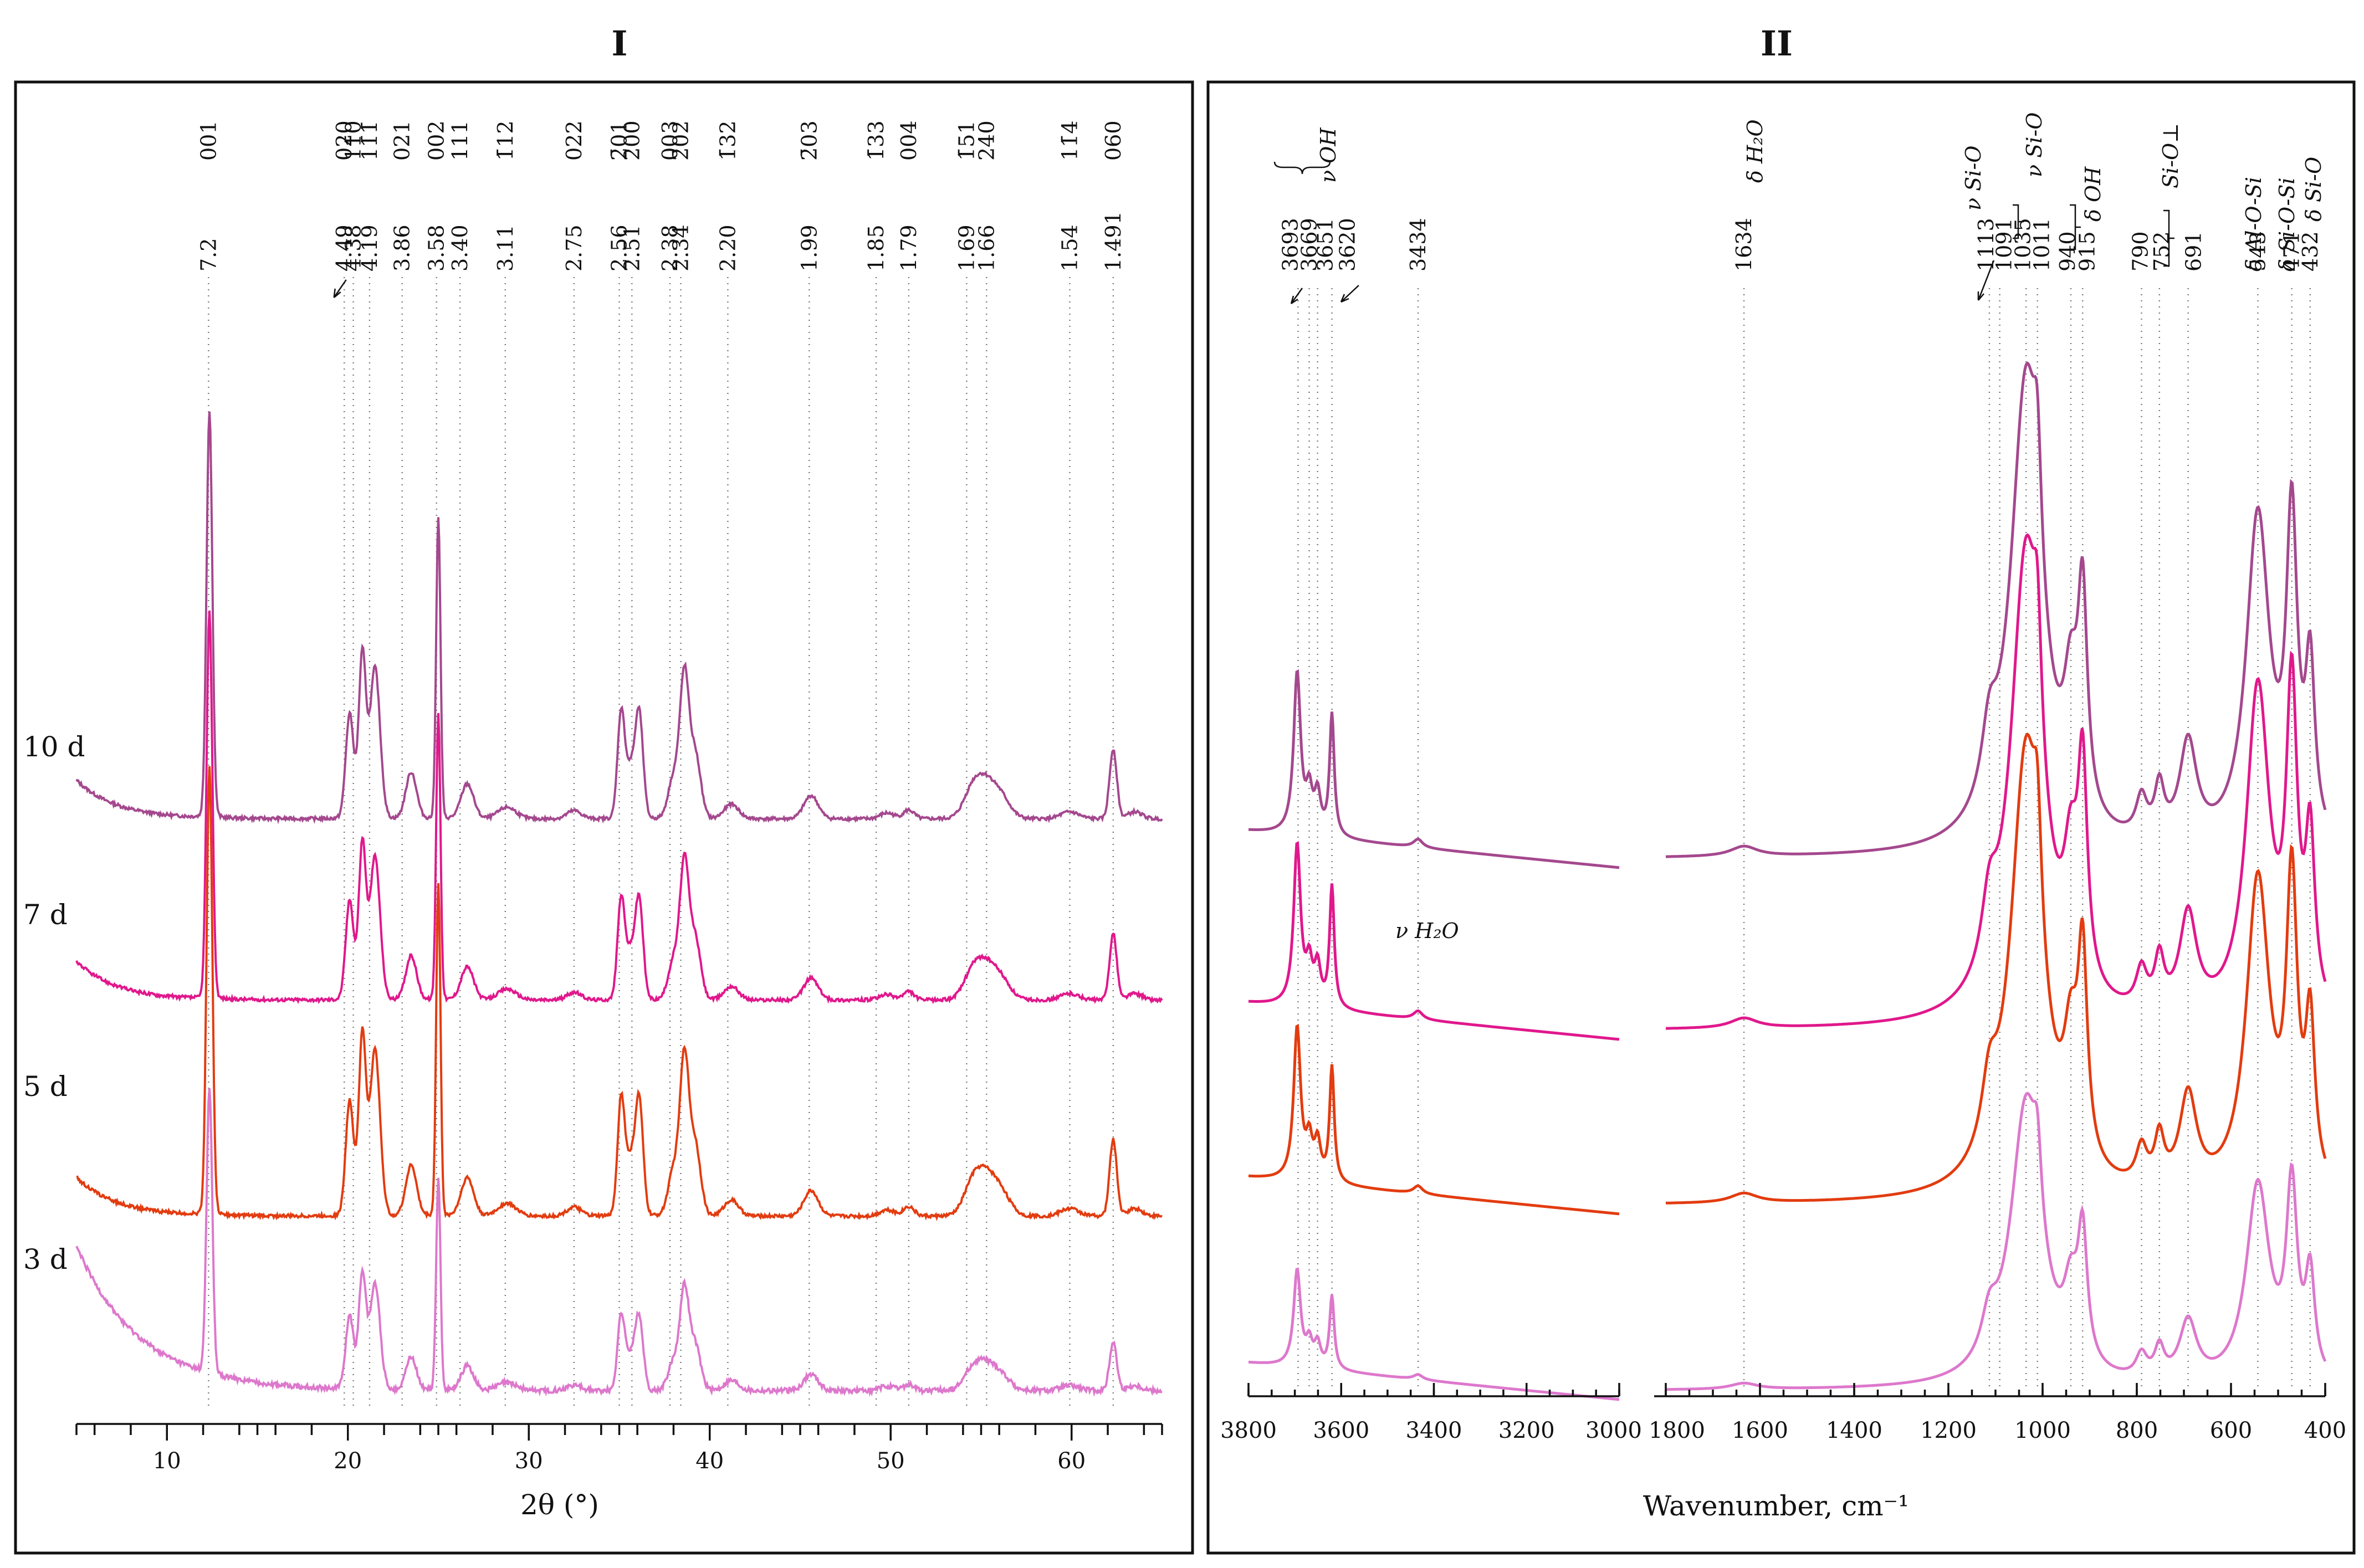 The width and height of the screenshot is (2364, 1568). Describe the element at coordinates (54, 747) in the screenshot. I see `sample-label: 10 d` at that location.